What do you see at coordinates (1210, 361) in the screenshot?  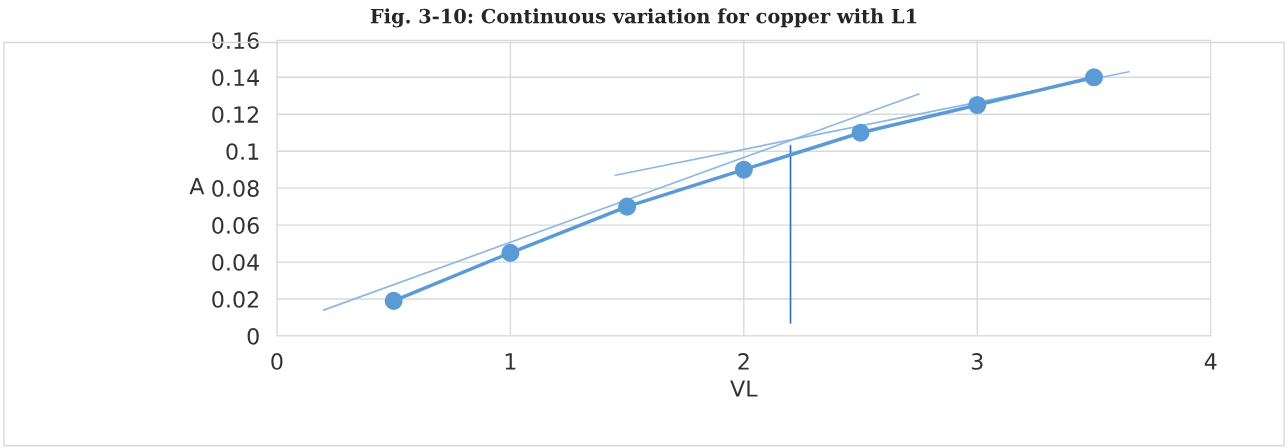 I see `x-tick-label: 4` at bounding box center [1210, 361].